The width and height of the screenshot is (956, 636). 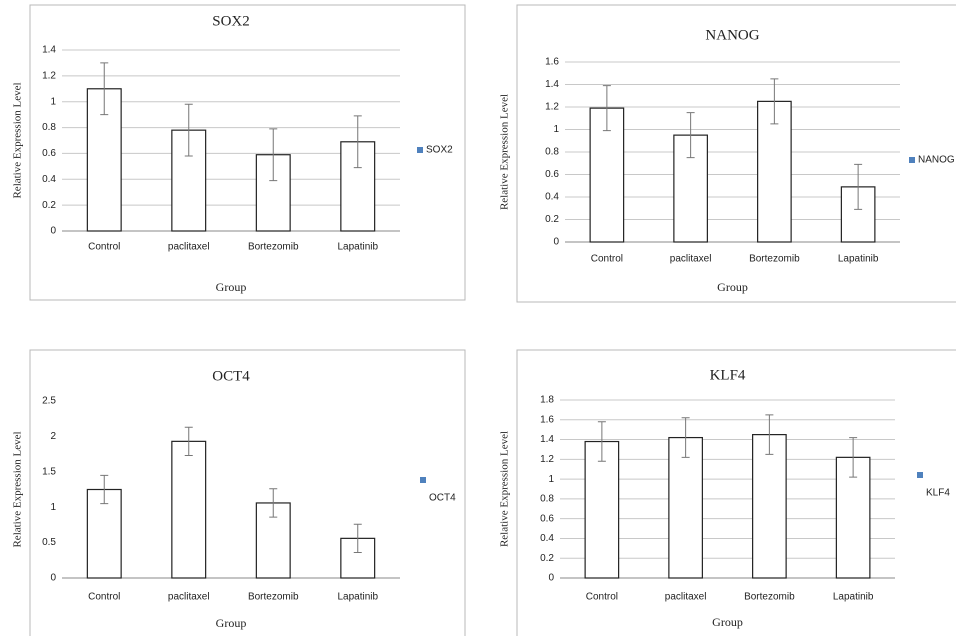 What do you see at coordinates (728, 375) in the screenshot?
I see `chart-title: KLF4` at bounding box center [728, 375].